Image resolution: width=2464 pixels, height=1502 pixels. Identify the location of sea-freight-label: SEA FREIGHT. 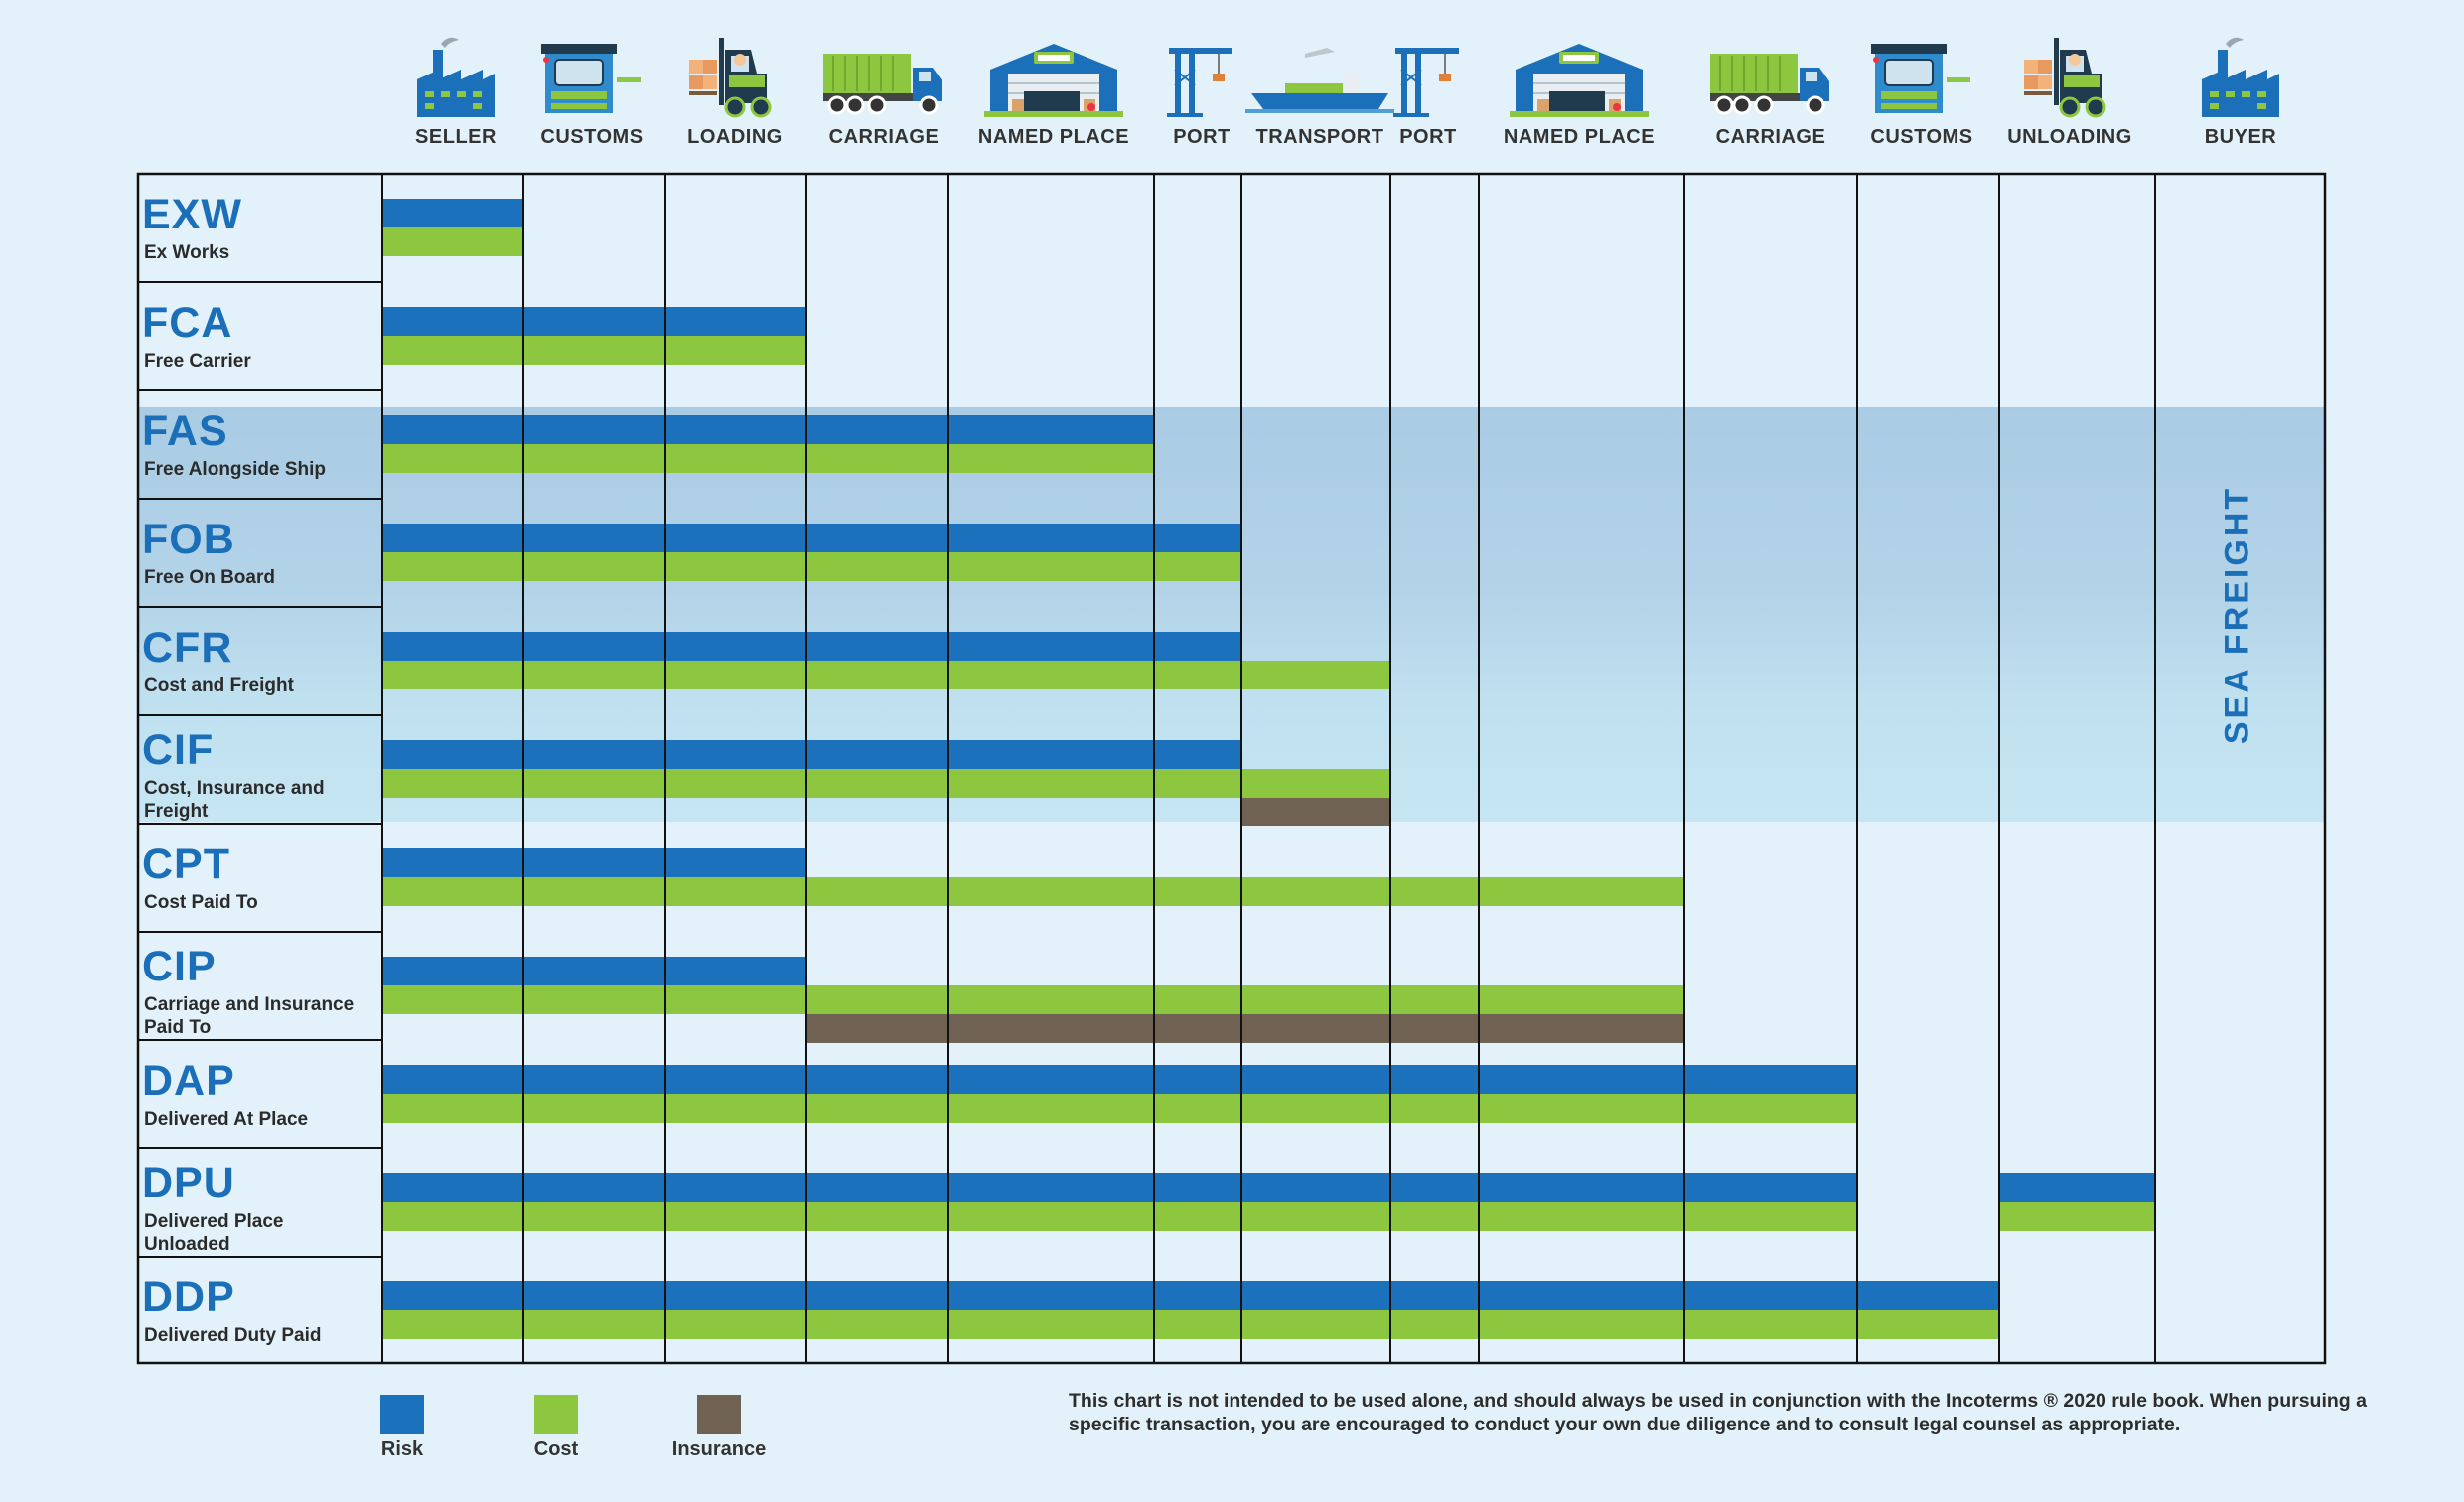
(2237, 614).